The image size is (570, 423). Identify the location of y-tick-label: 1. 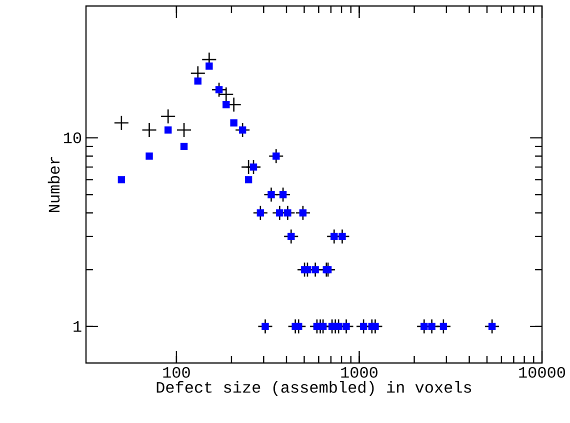
(78, 326).